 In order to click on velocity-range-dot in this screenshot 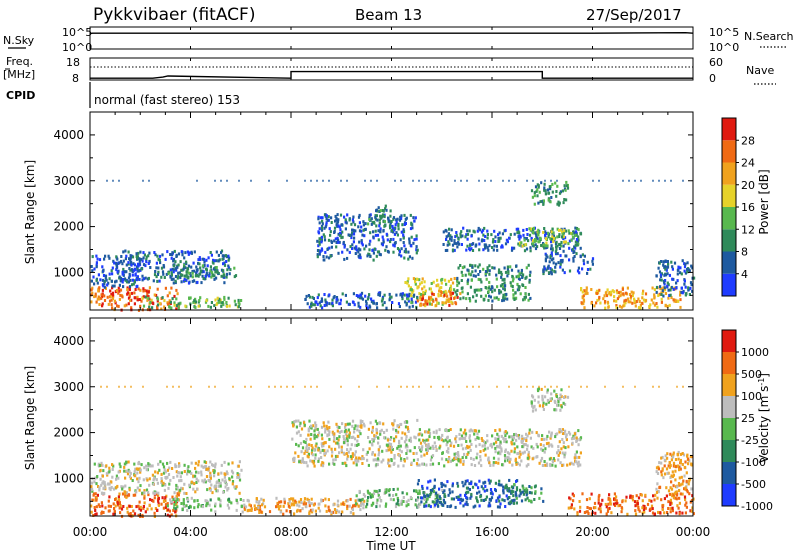, I will do `click(497, 386)`.